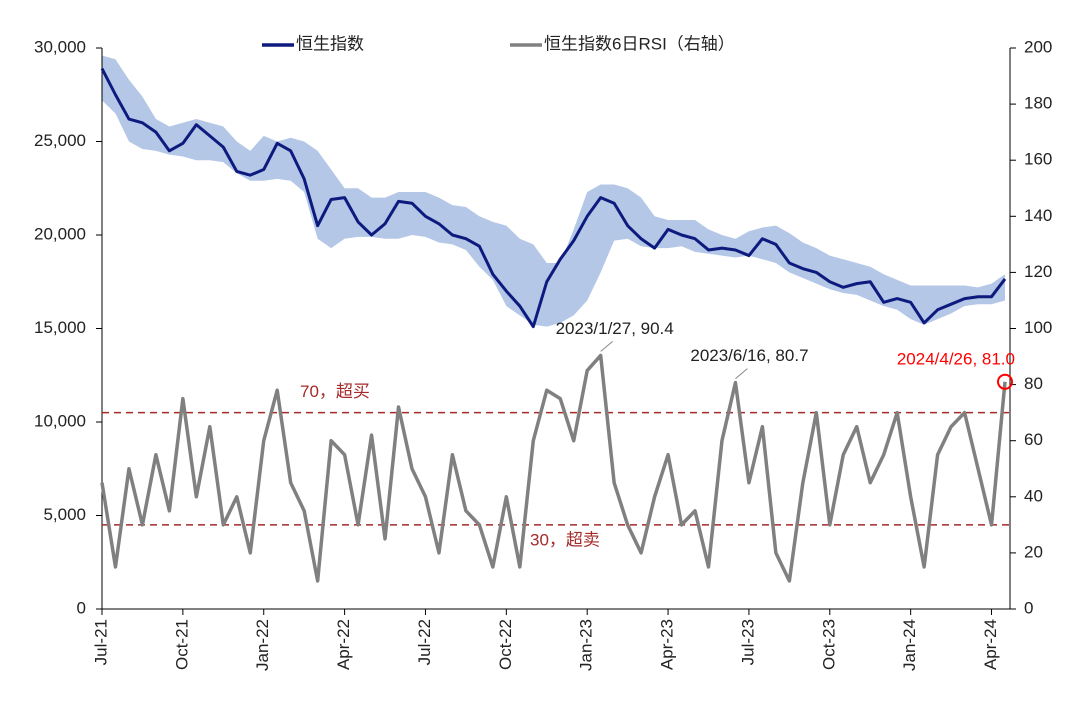 This screenshot has height=710, width=1080. Describe the element at coordinates (64, 514) in the screenshot. I see `y-tick-label: 5,000` at that location.